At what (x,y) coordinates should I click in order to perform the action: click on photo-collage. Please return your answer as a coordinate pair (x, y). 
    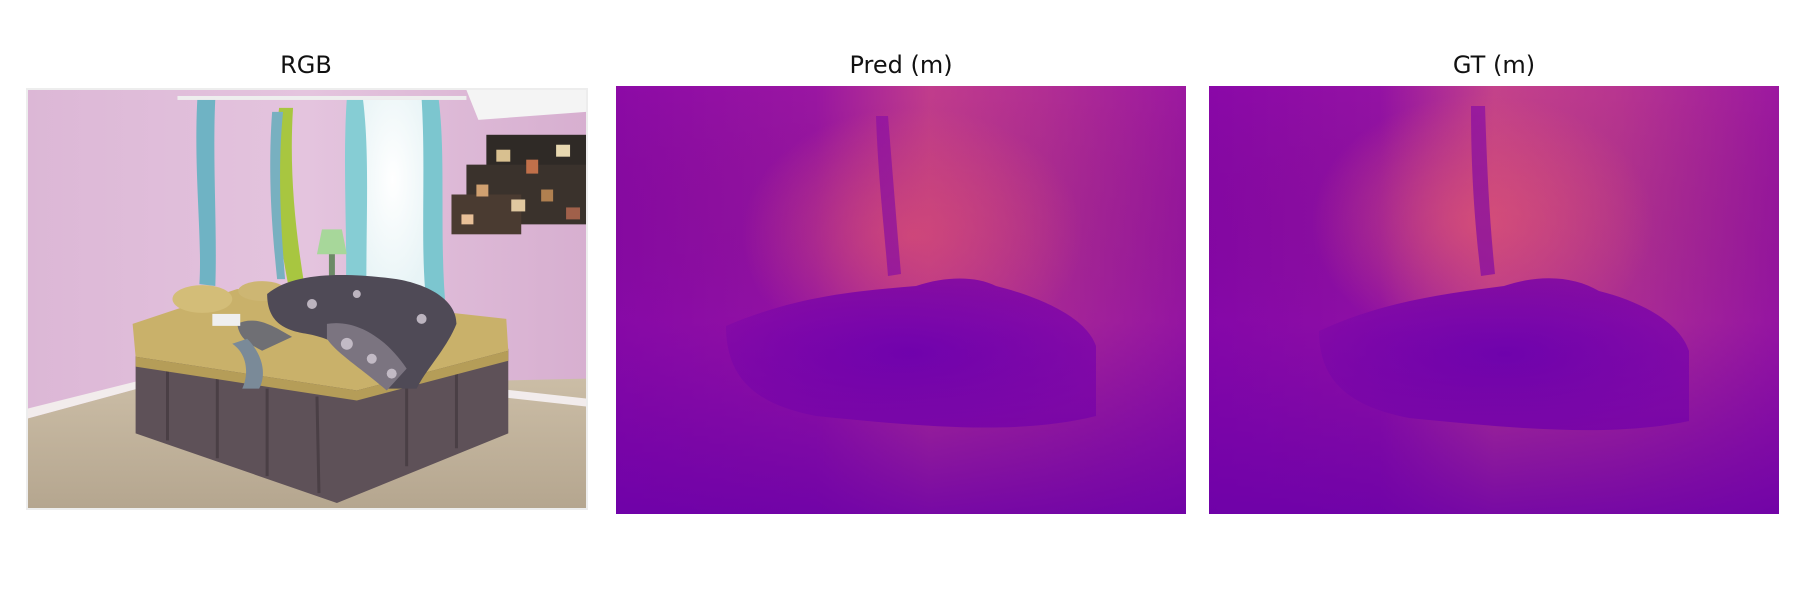
    Looking at the image, I should click on (518, 184).